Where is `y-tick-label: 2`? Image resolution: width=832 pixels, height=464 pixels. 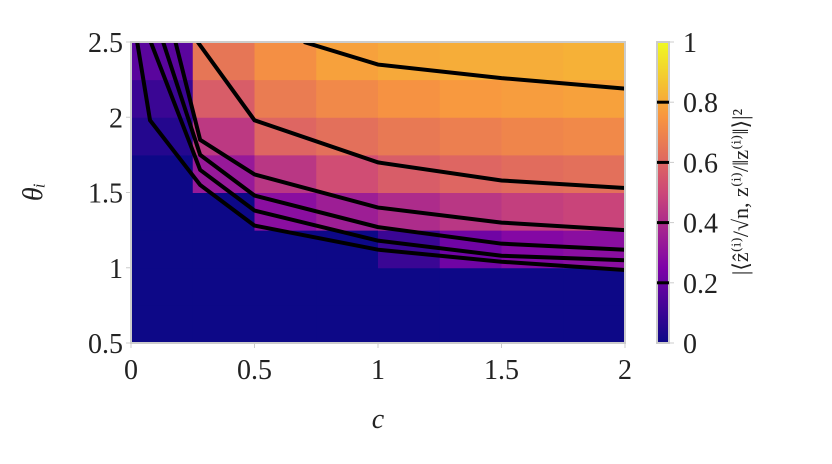 y-tick-label: 2 is located at coordinates (116, 118).